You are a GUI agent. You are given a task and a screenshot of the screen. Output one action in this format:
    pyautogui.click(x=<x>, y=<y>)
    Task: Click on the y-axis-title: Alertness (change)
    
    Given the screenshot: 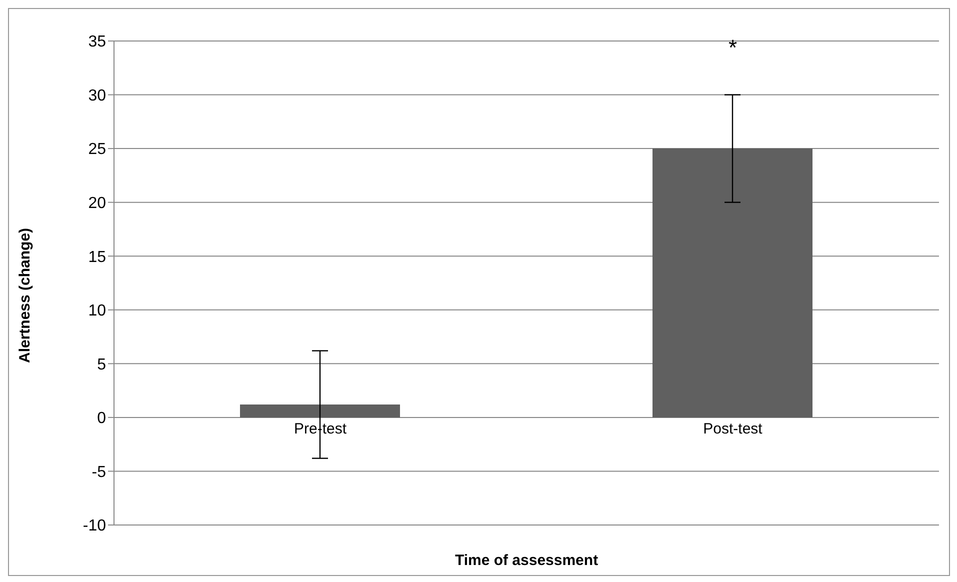 What is the action you would take?
    pyautogui.click(x=25, y=295)
    